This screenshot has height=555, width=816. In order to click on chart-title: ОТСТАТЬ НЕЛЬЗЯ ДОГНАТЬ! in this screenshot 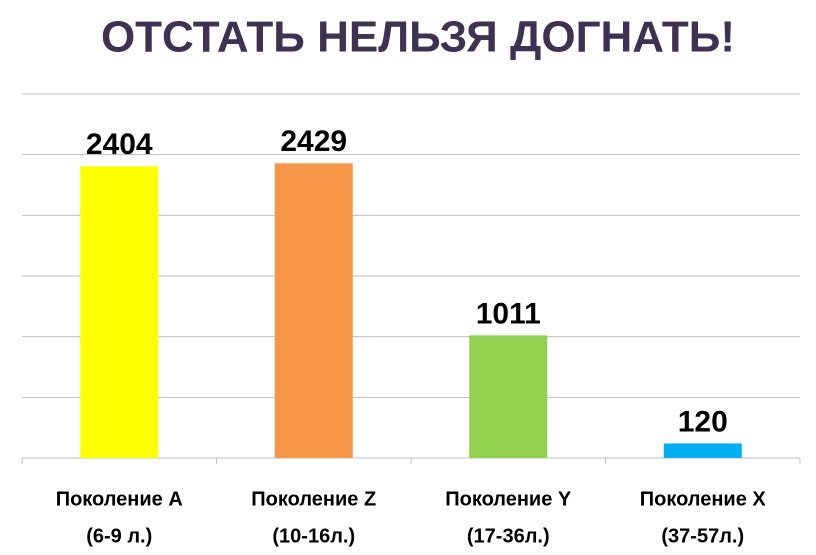, I will do `click(418, 37)`.